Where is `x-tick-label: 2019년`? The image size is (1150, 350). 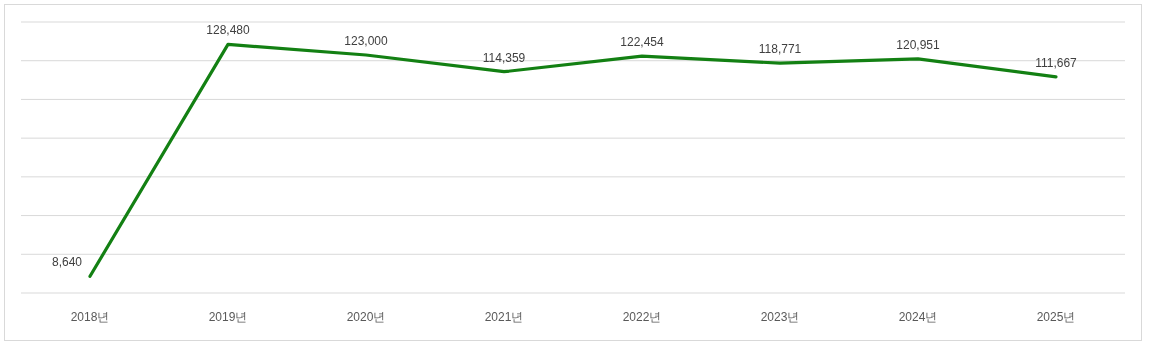 x-tick-label: 2019년 is located at coordinates (228, 317).